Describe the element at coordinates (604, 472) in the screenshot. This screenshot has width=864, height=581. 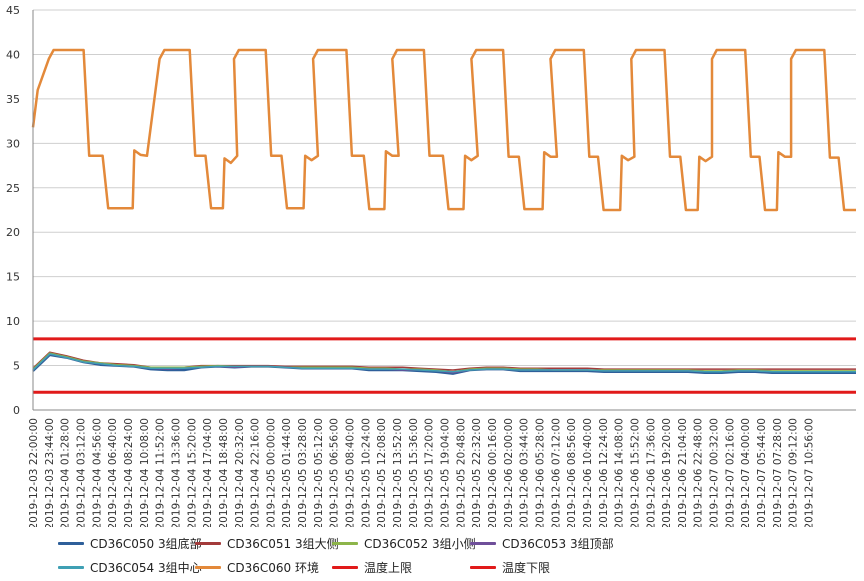
I see `x-tick-label: 2019-12-06 12:24:00` at that location.